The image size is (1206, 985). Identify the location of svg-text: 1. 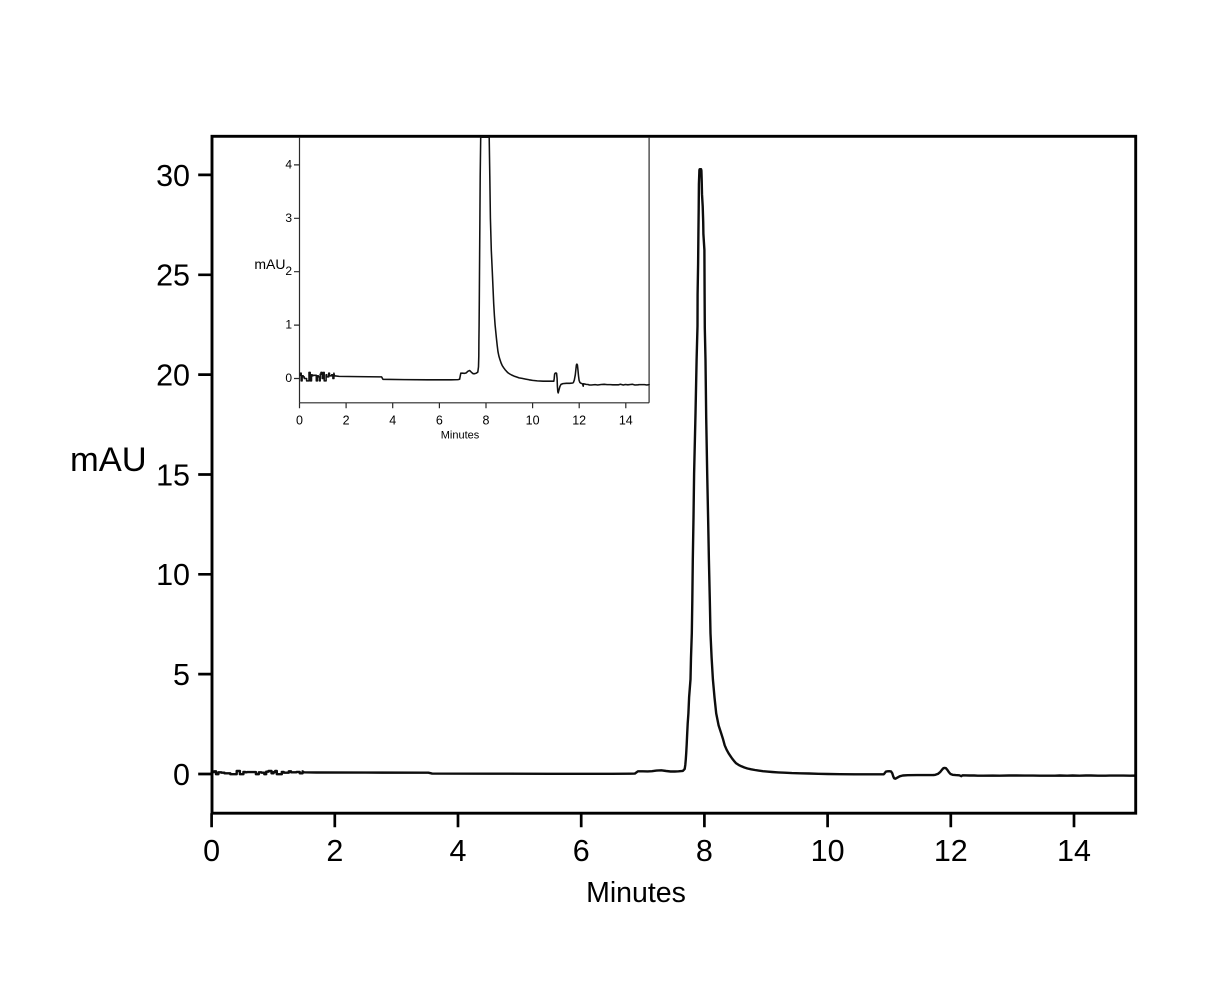
(288, 325).